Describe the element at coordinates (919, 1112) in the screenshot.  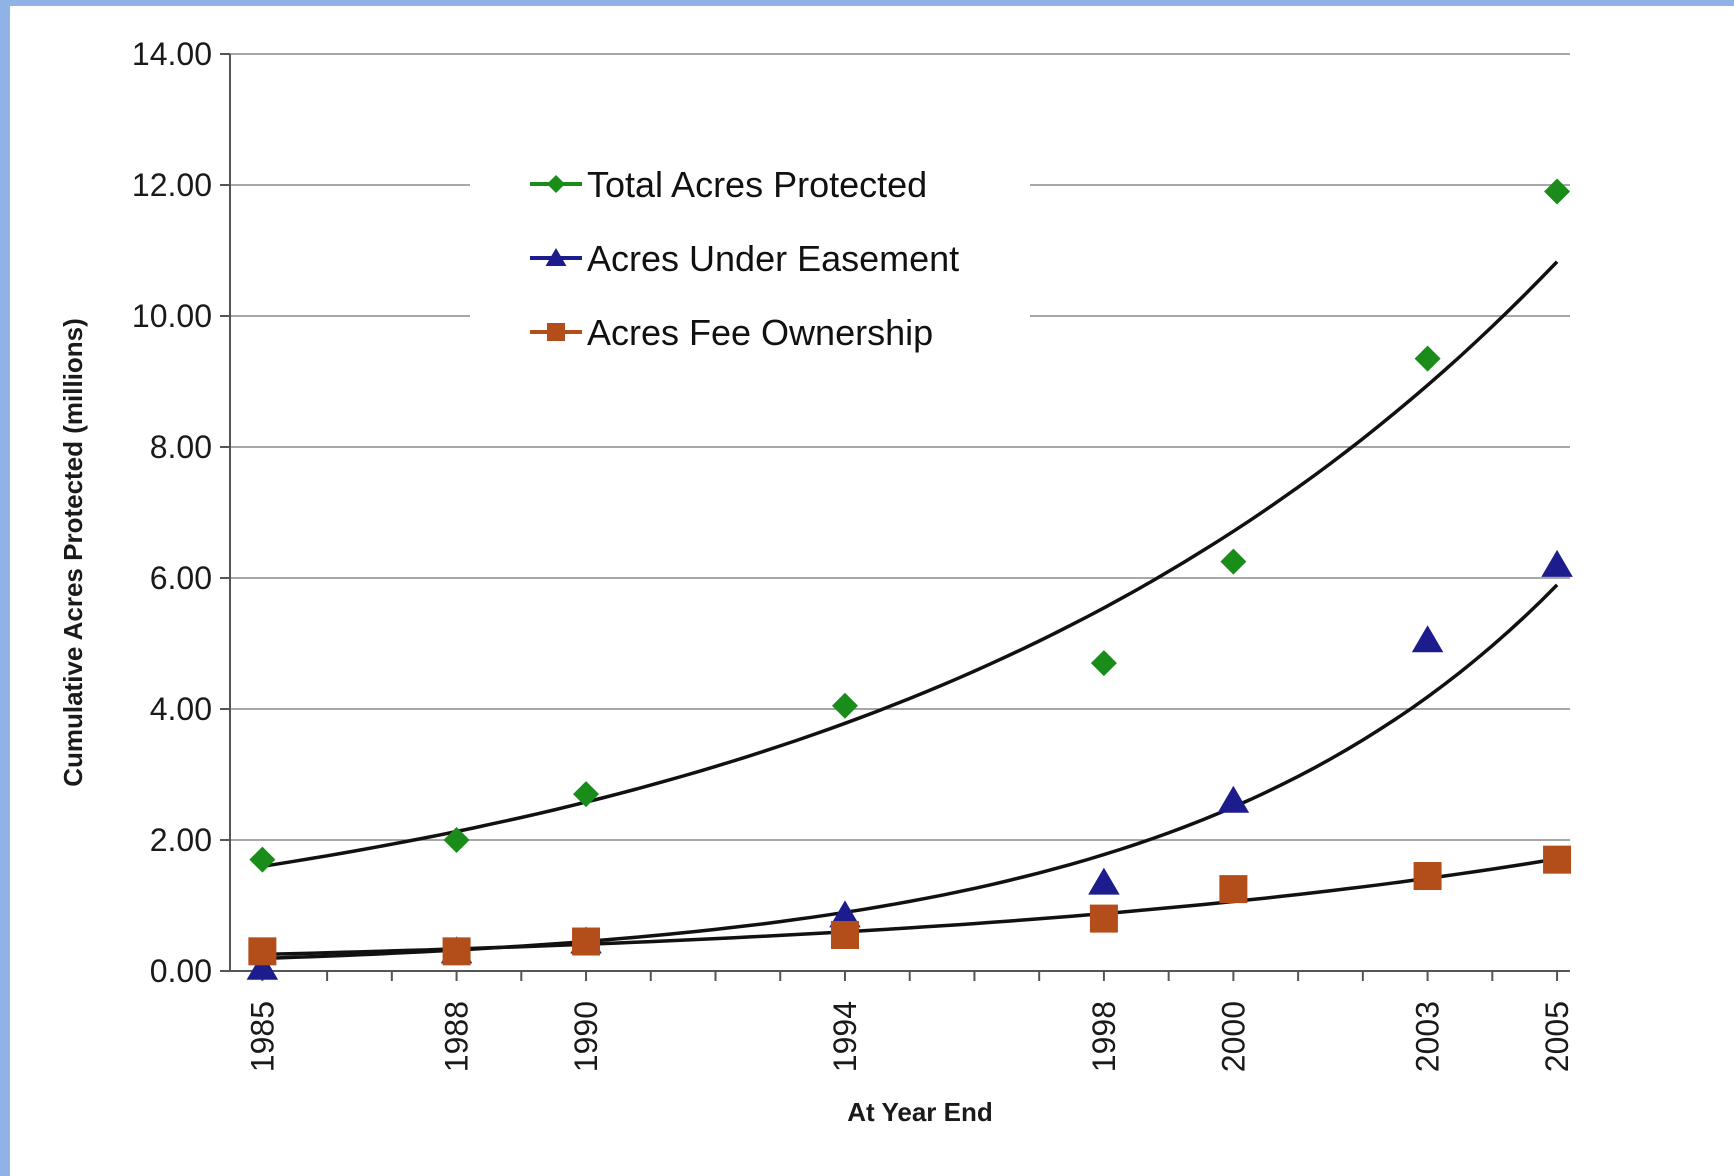
I see `x-axis-title: At Year End` at that location.